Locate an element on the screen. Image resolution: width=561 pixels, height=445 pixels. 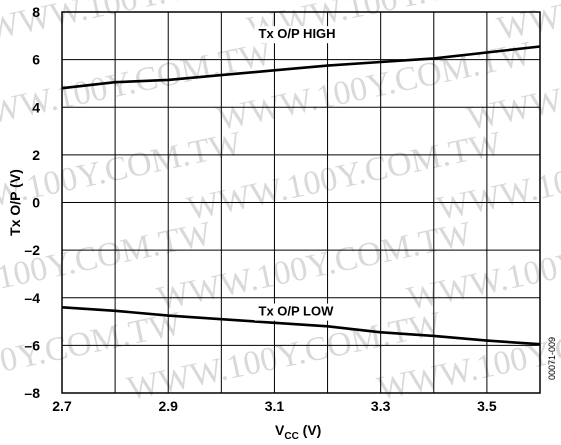
series-label-group: Tx O/P LOW is located at coordinates (313, 312).